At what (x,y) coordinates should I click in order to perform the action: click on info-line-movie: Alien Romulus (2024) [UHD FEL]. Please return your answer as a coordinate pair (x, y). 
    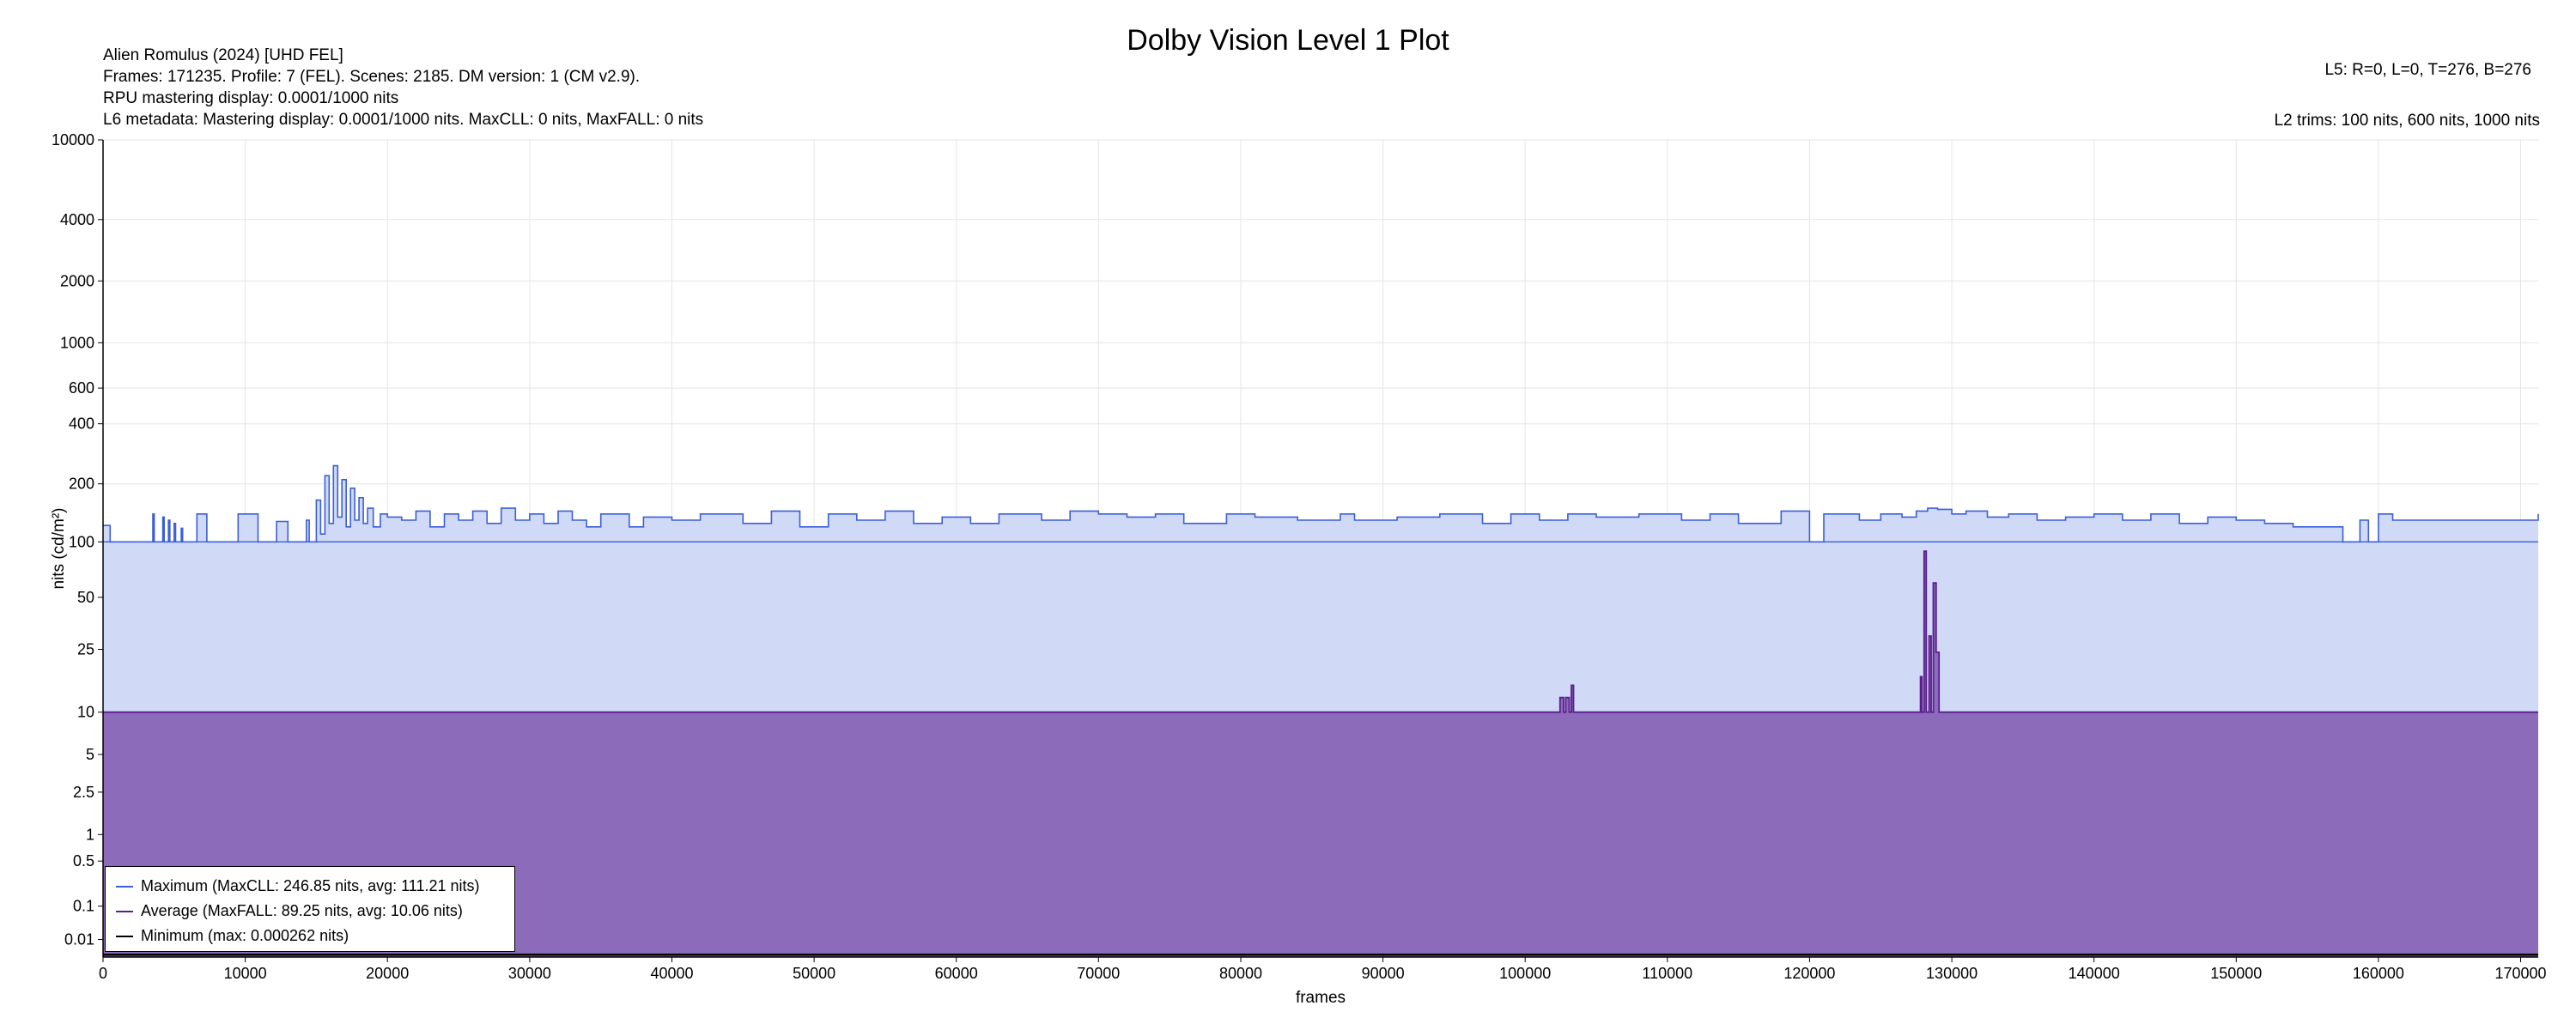
    Looking at the image, I should click on (223, 55).